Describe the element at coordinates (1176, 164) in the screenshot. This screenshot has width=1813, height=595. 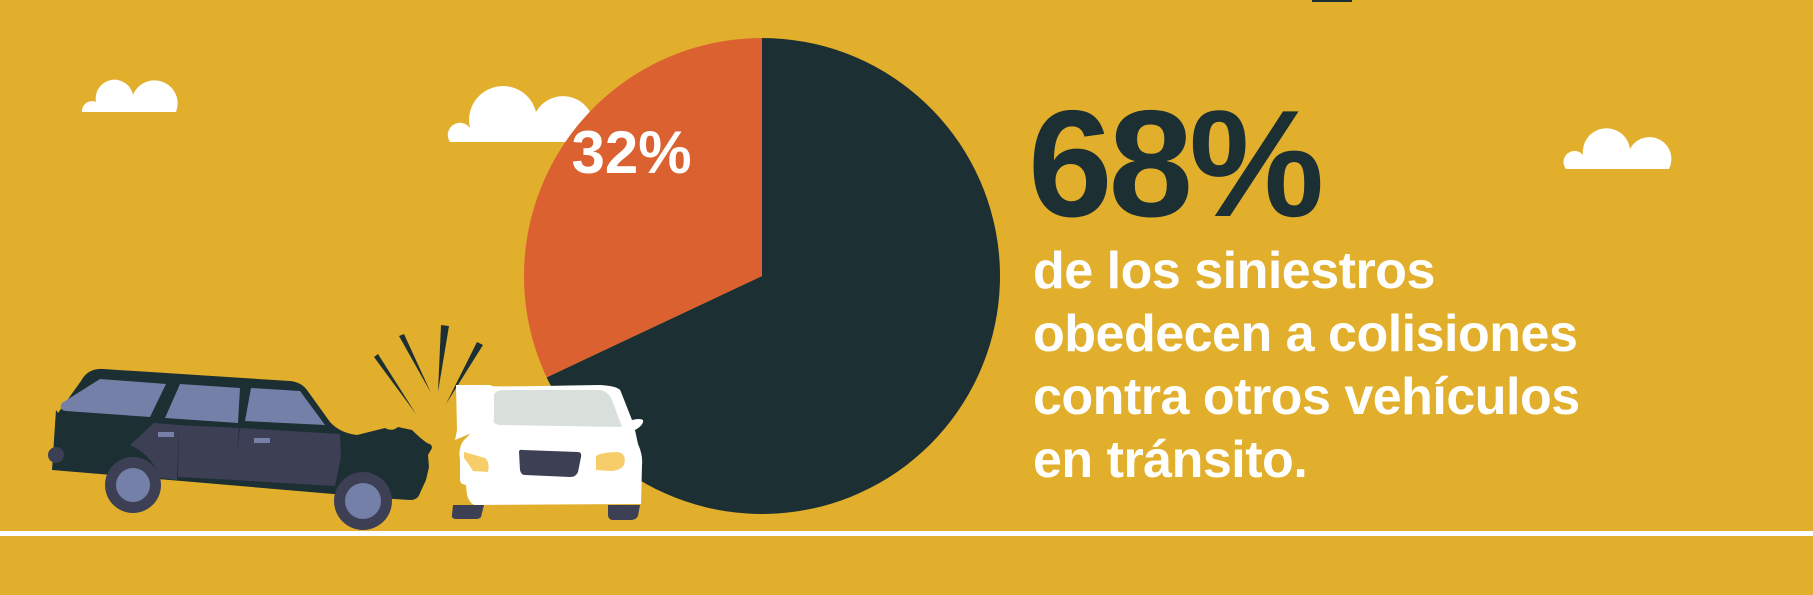
I see `headline-percentage: 68%` at that location.